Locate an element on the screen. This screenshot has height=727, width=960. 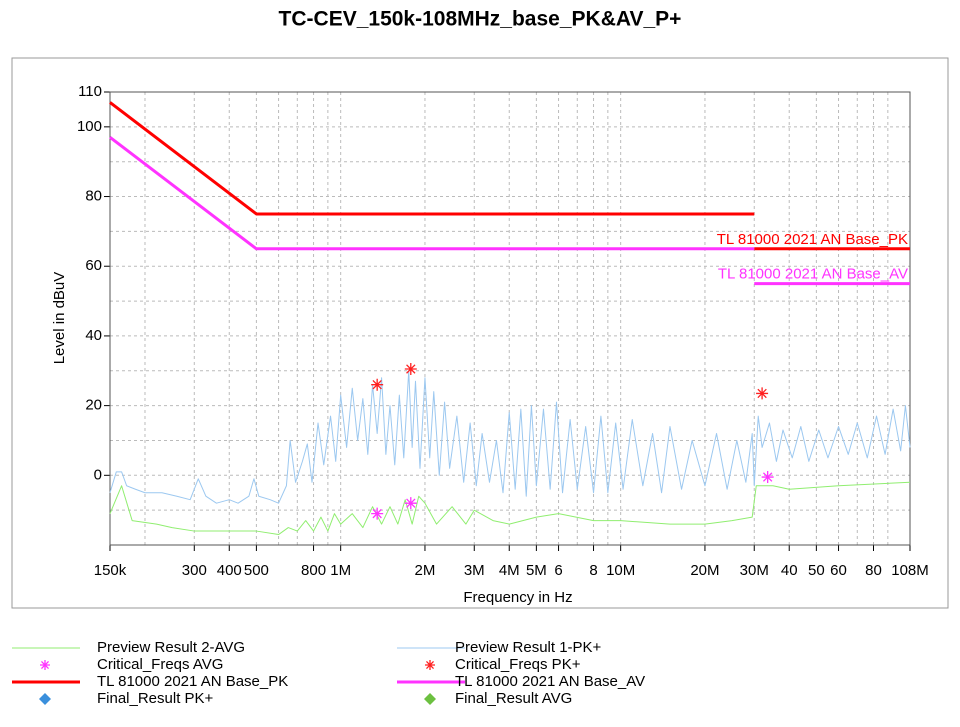
y-tick-label: 60 is located at coordinates (93, 265).